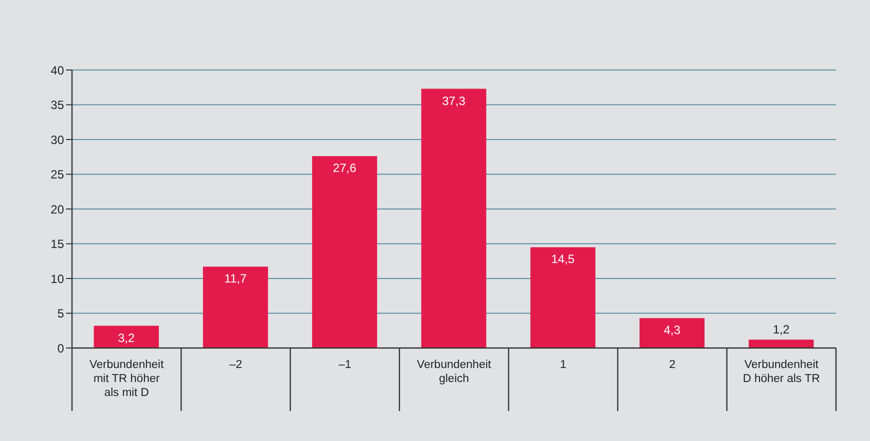 The image size is (870, 441). I want to click on x-tick-label: 2, so click(672, 365).